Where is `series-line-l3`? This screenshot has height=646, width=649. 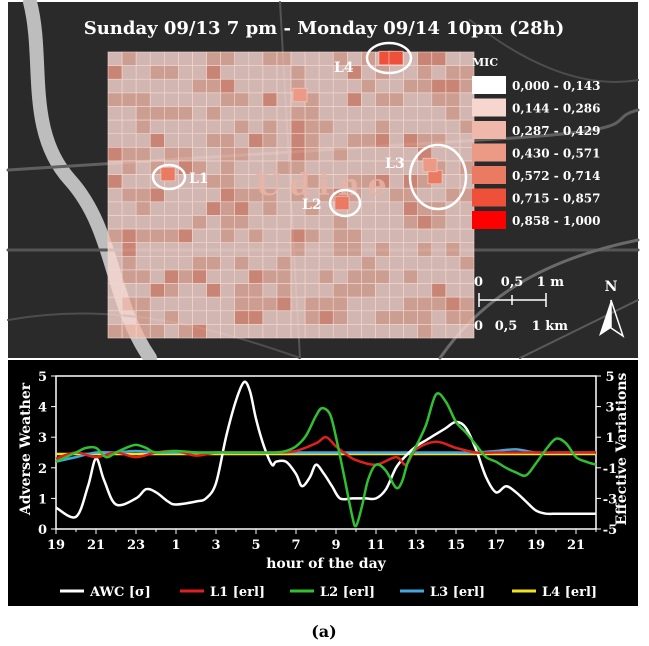 series-line-l3 is located at coordinates (325, 455).